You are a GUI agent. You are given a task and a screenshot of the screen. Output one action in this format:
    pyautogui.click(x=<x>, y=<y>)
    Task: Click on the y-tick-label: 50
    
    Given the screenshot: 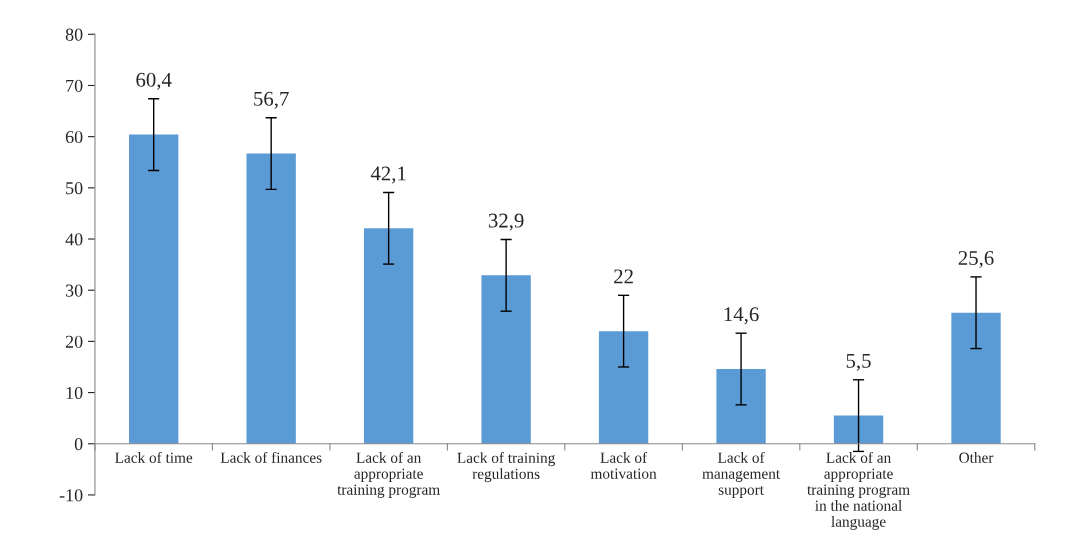 What is the action you would take?
    pyautogui.click(x=74, y=188)
    